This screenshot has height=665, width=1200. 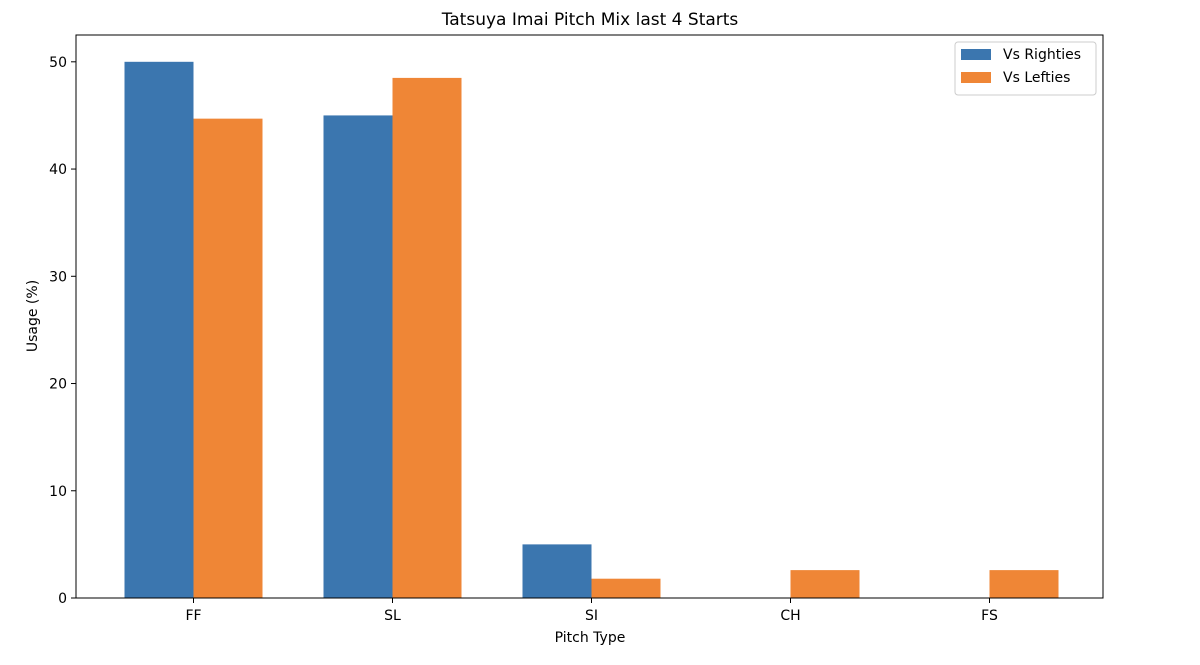 I want to click on y-tick-label: 30, so click(x=58, y=277).